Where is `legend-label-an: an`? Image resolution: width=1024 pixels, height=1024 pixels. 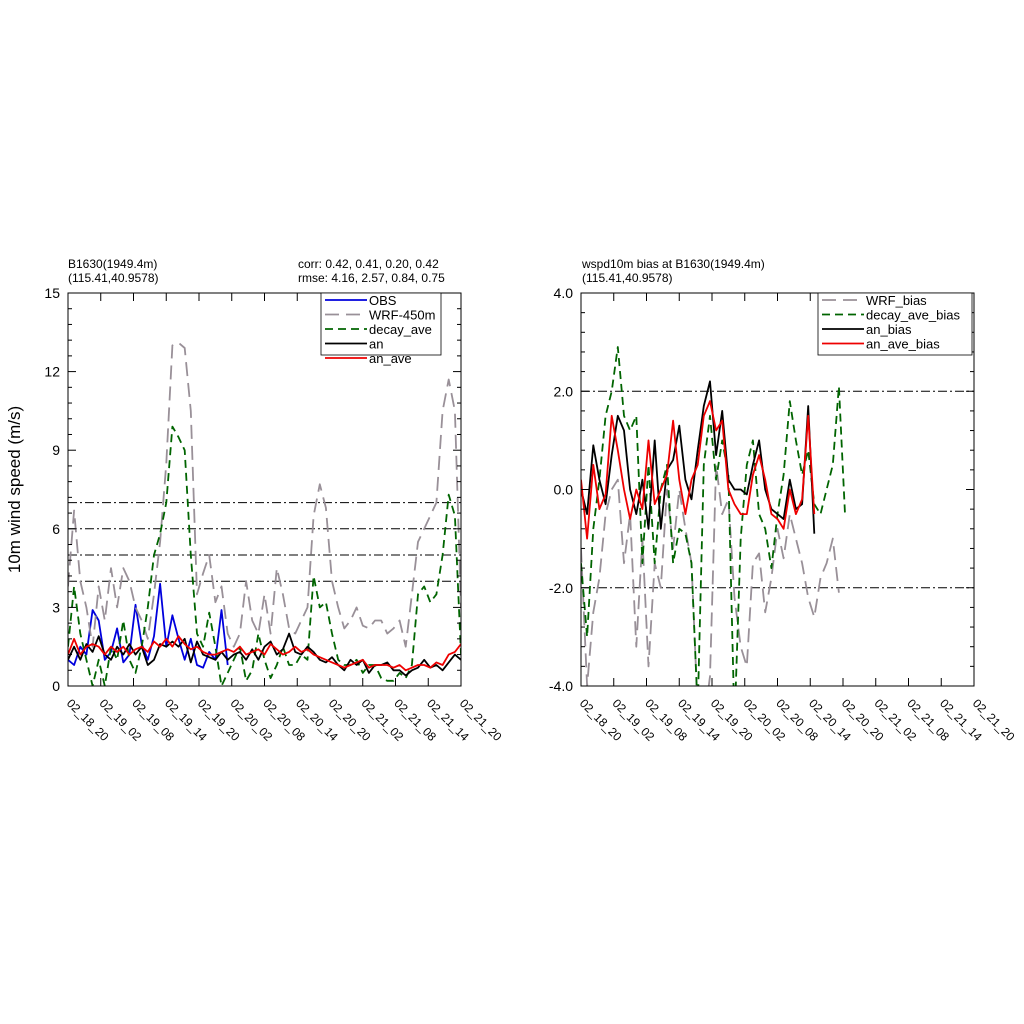 legend-label-an: an is located at coordinates (376, 344).